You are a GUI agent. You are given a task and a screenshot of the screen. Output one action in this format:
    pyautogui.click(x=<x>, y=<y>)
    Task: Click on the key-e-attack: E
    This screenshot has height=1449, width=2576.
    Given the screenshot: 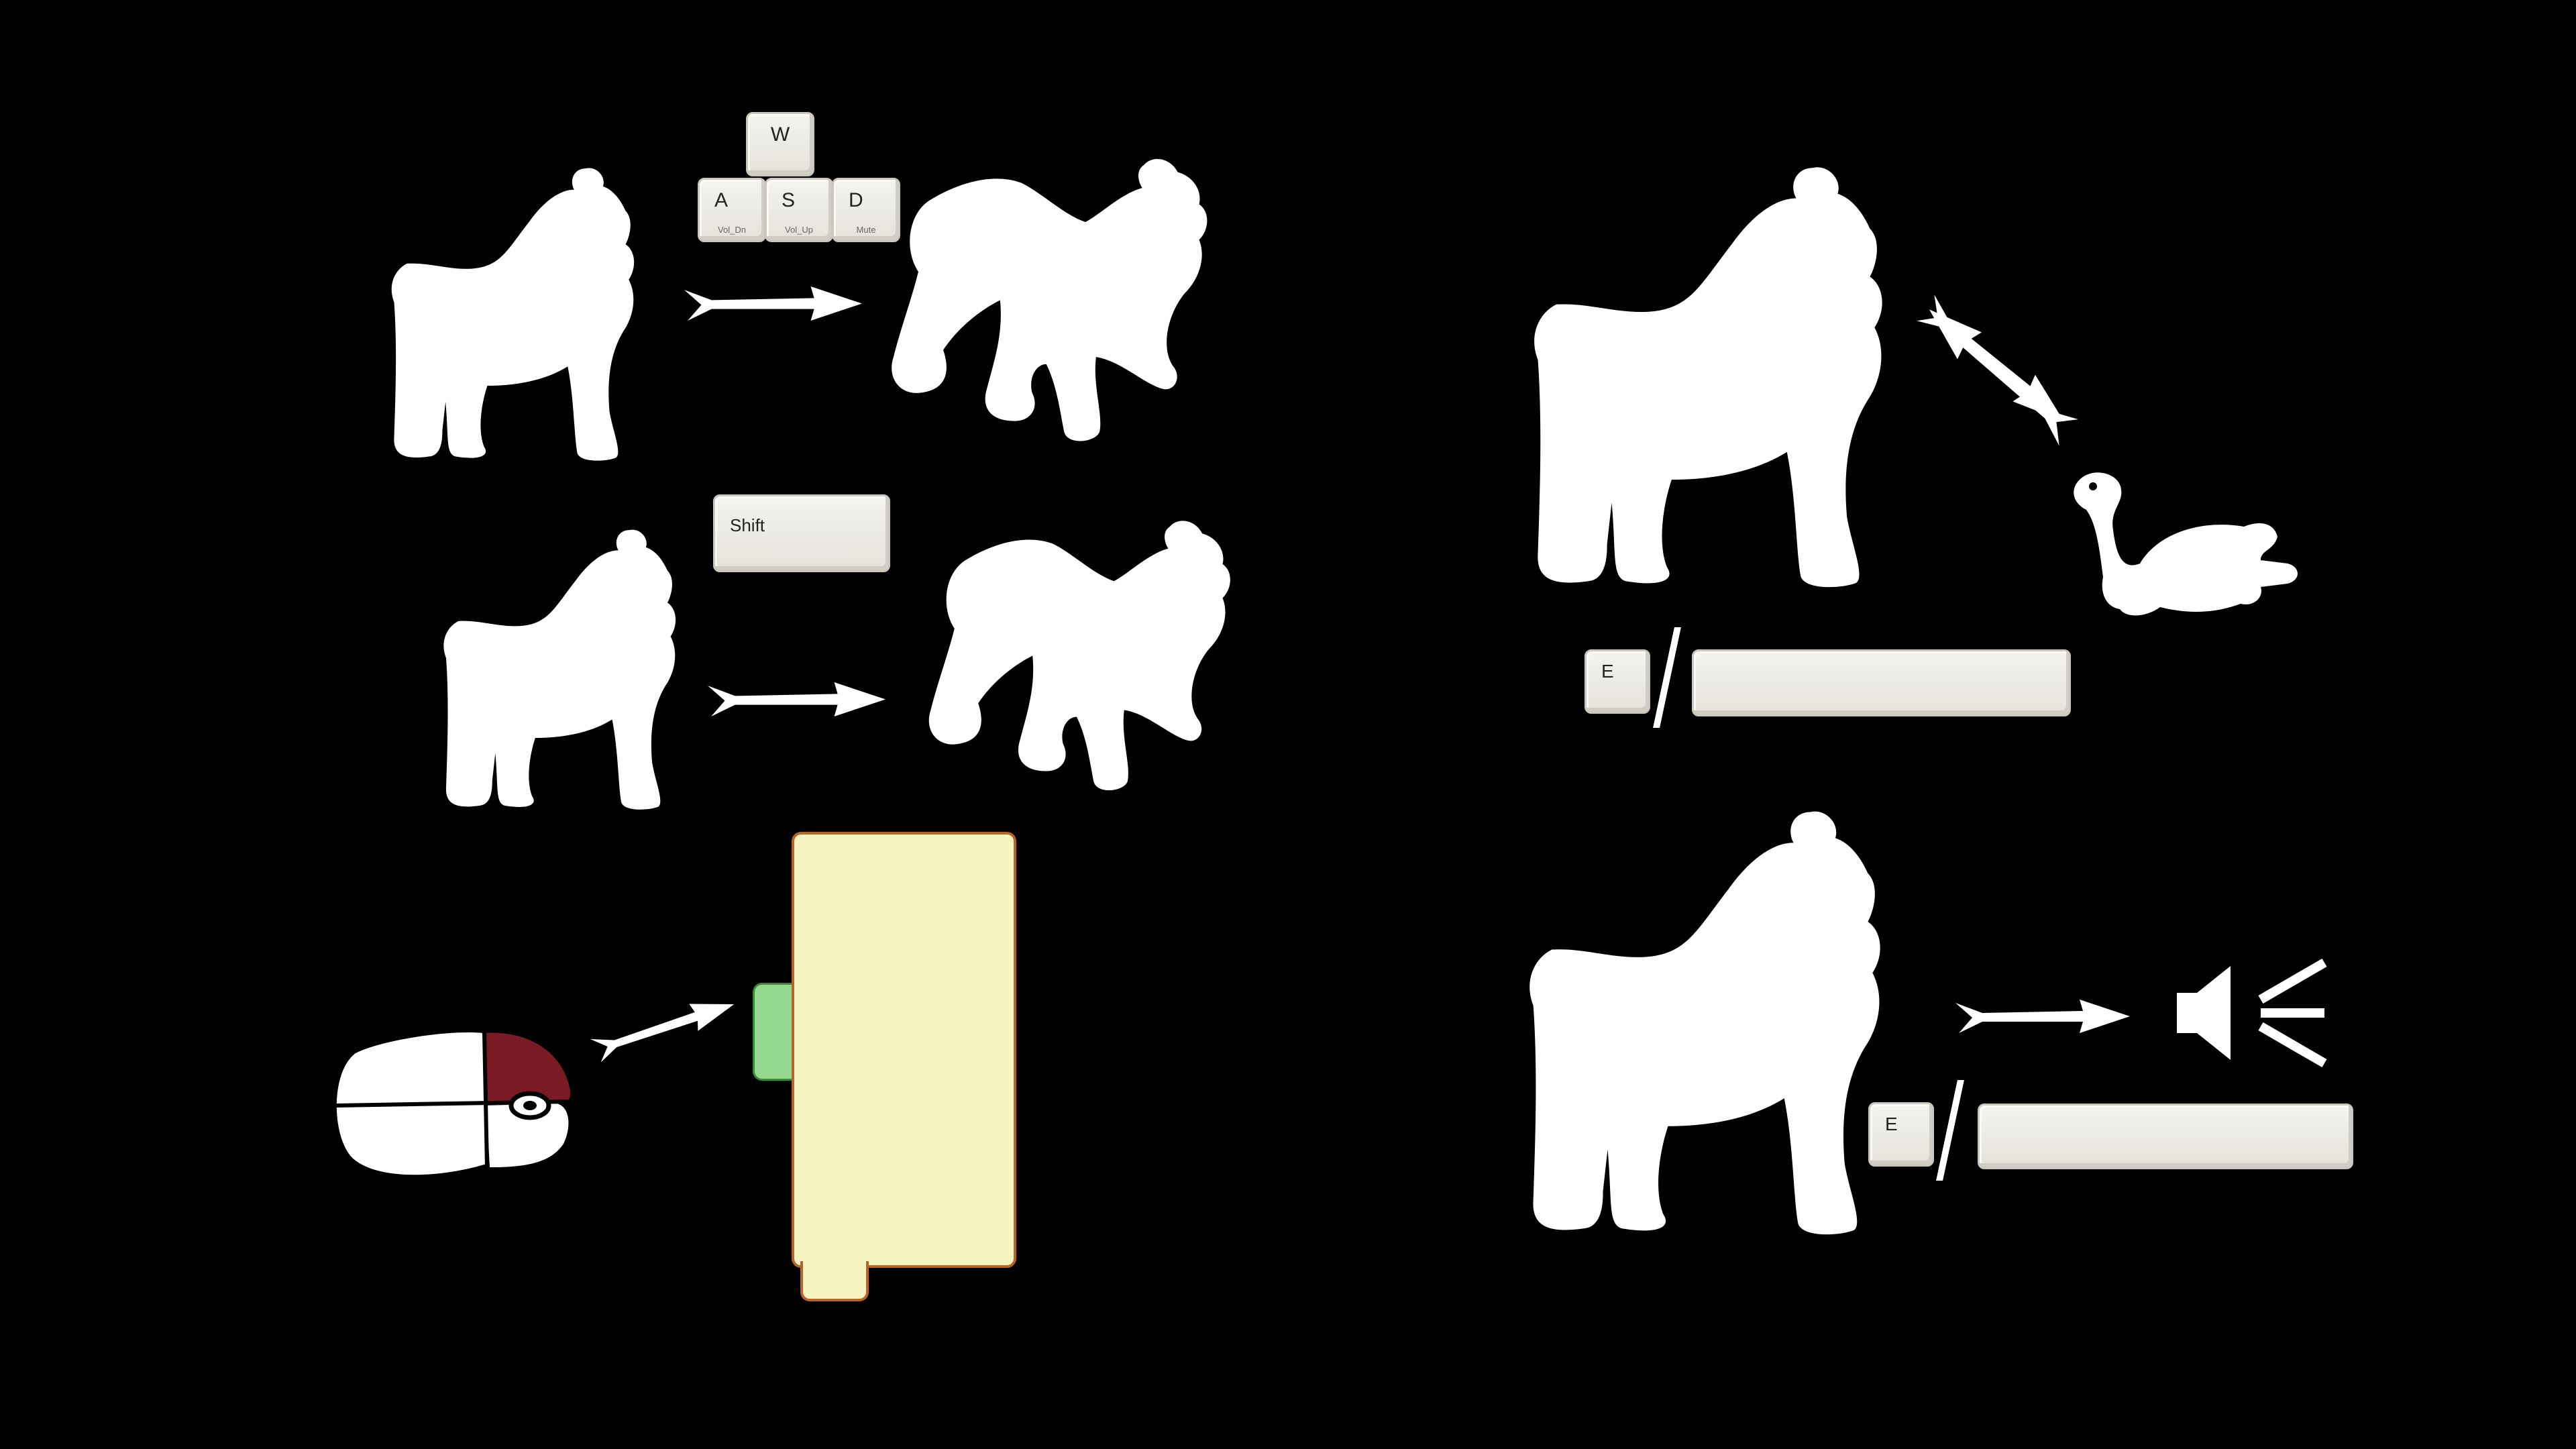 What is the action you would take?
    pyautogui.click(x=1617, y=681)
    